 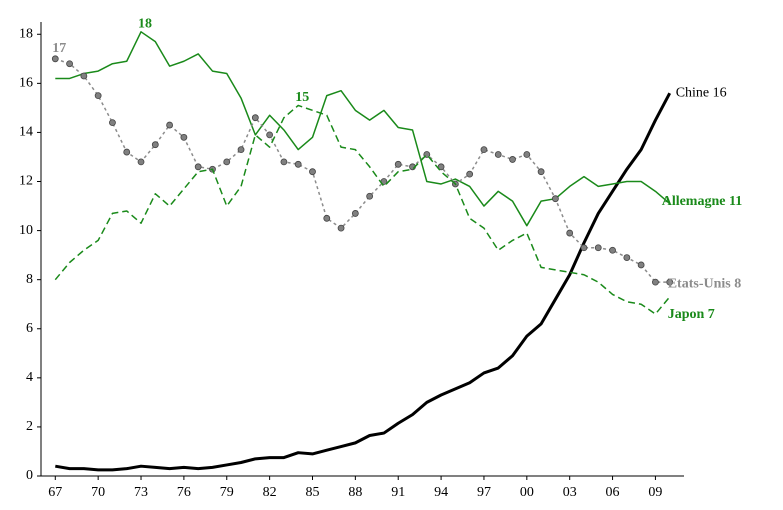 I want to click on x-tick-label: 91, so click(x=398, y=492).